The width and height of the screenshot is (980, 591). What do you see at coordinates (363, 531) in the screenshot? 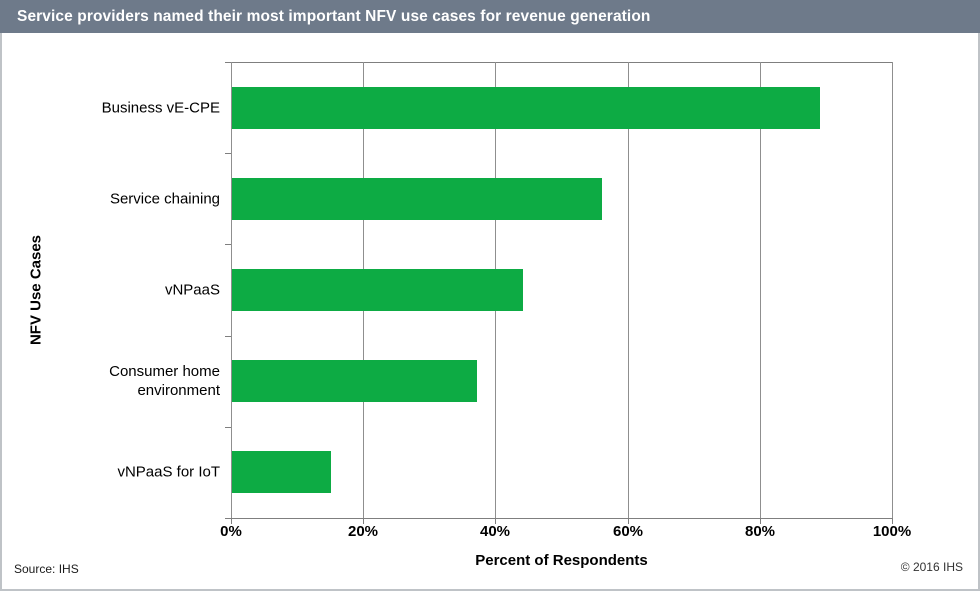
I see `x-tick-label-20: 20%` at bounding box center [363, 531].